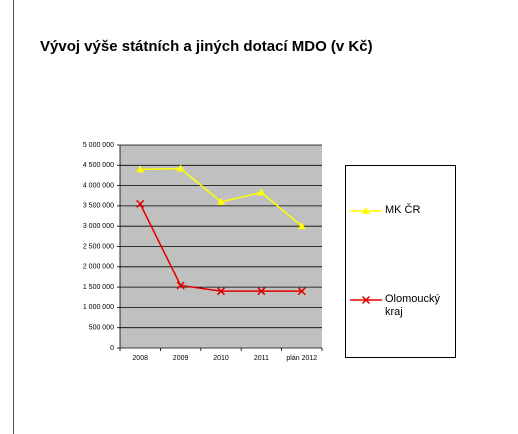 This screenshot has height=434, width=518. Describe the element at coordinates (221, 358) in the screenshot. I see `x-tick-label: 2010` at that location.